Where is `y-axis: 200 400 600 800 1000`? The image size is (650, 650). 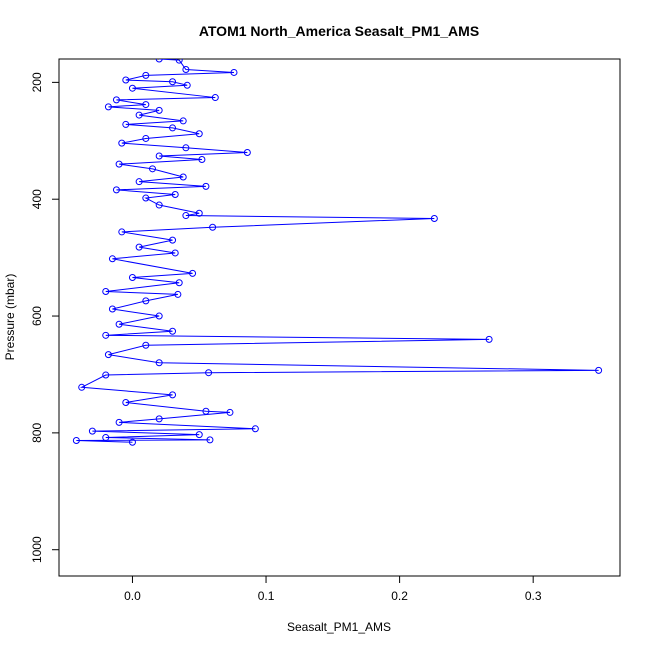
y-axis: 200 400 600 800 1000 is located at coordinates (45, 317).